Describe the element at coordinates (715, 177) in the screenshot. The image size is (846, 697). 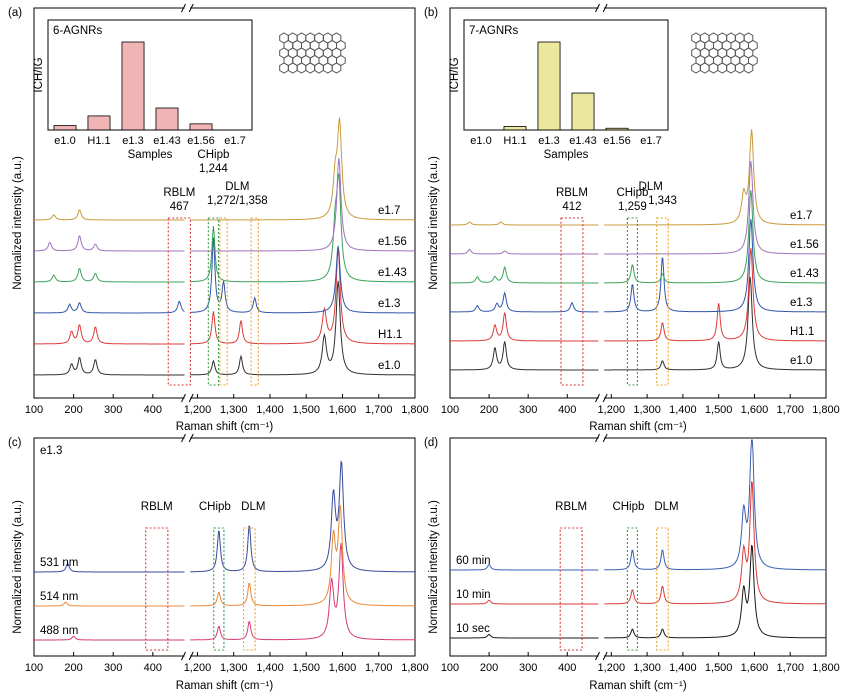
I see `series-line-right-e1.7` at that location.